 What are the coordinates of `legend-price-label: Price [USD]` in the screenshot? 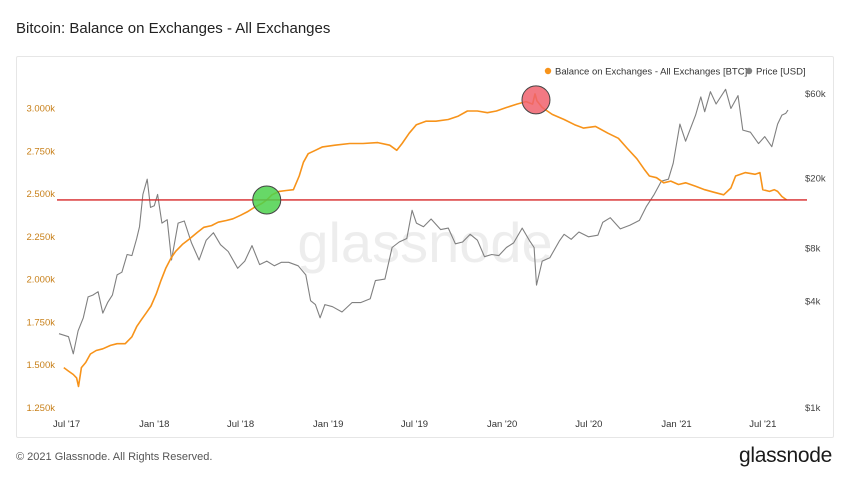 It's located at (781, 72).